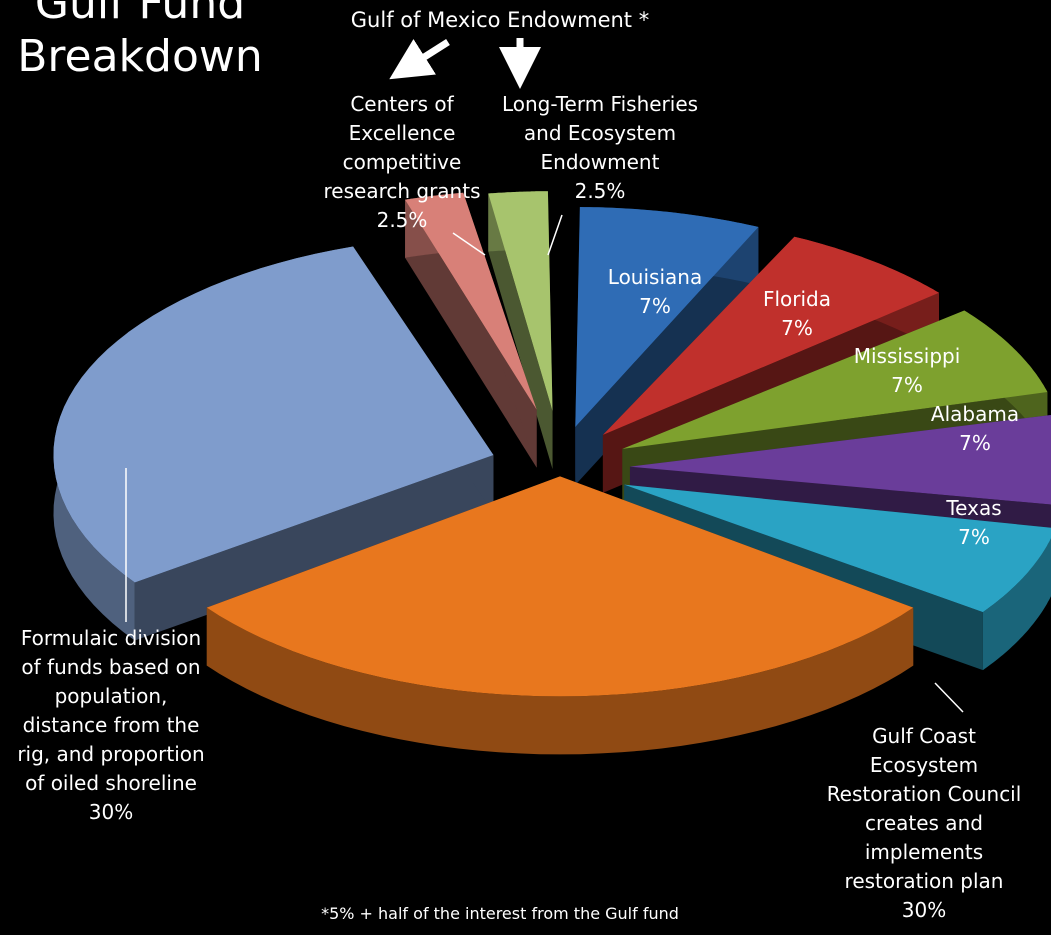 The height and width of the screenshot is (935, 1051). What do you see at coordinates (975, 429) in the screenshot?
I see `slice-label-alabama: Alabama 7%` at bounding box center [975, 429].